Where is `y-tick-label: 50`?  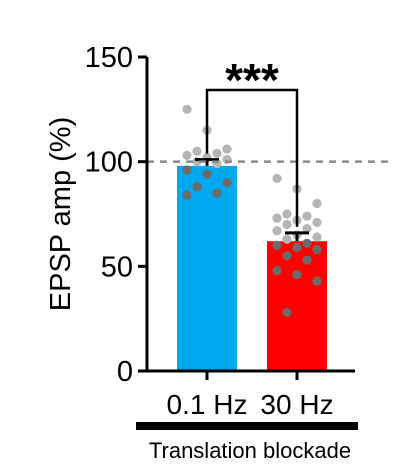
y-tick-label: 50 is located at coordinates (117, 267).